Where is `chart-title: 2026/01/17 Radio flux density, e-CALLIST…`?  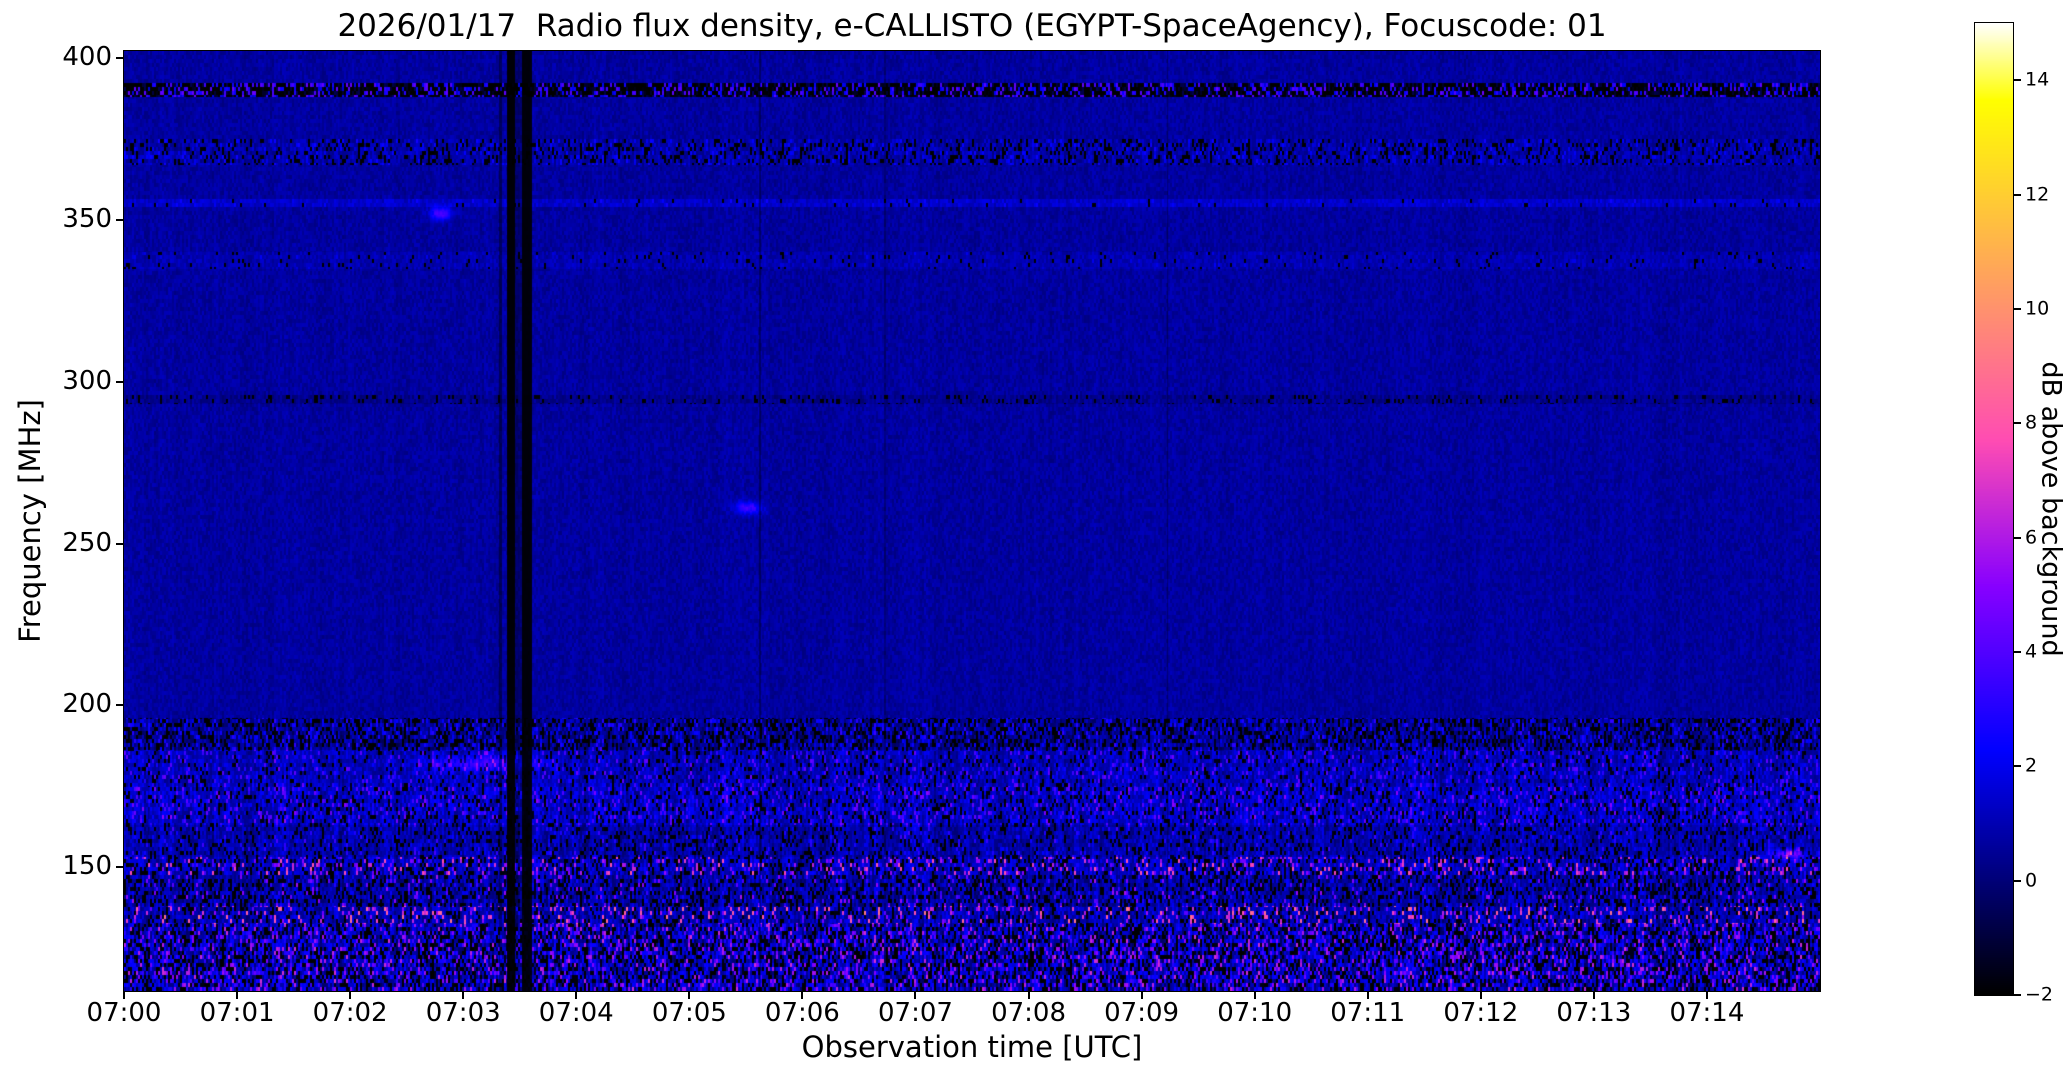
chart-title: 2026/01/17 Radio flux density, e-CALLIST… is located at coordinates (972, 26).